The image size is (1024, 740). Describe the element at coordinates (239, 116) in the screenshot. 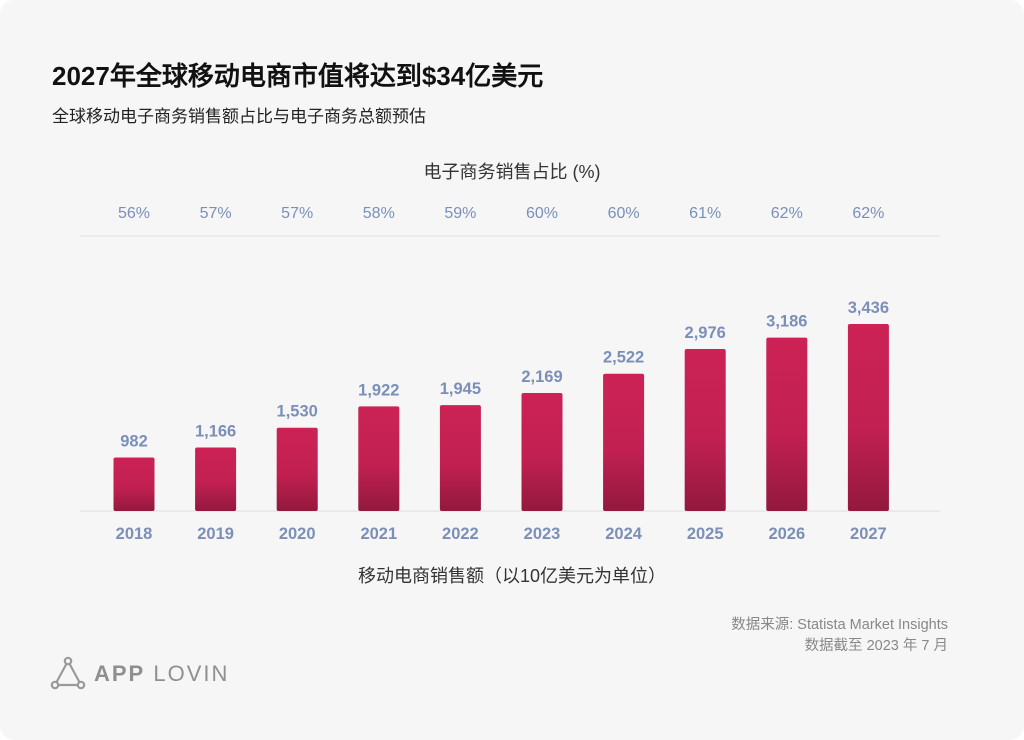

I see `chart-subtitle: 全球移动电子商务销售额占比与电子商务总额预估` at that location.